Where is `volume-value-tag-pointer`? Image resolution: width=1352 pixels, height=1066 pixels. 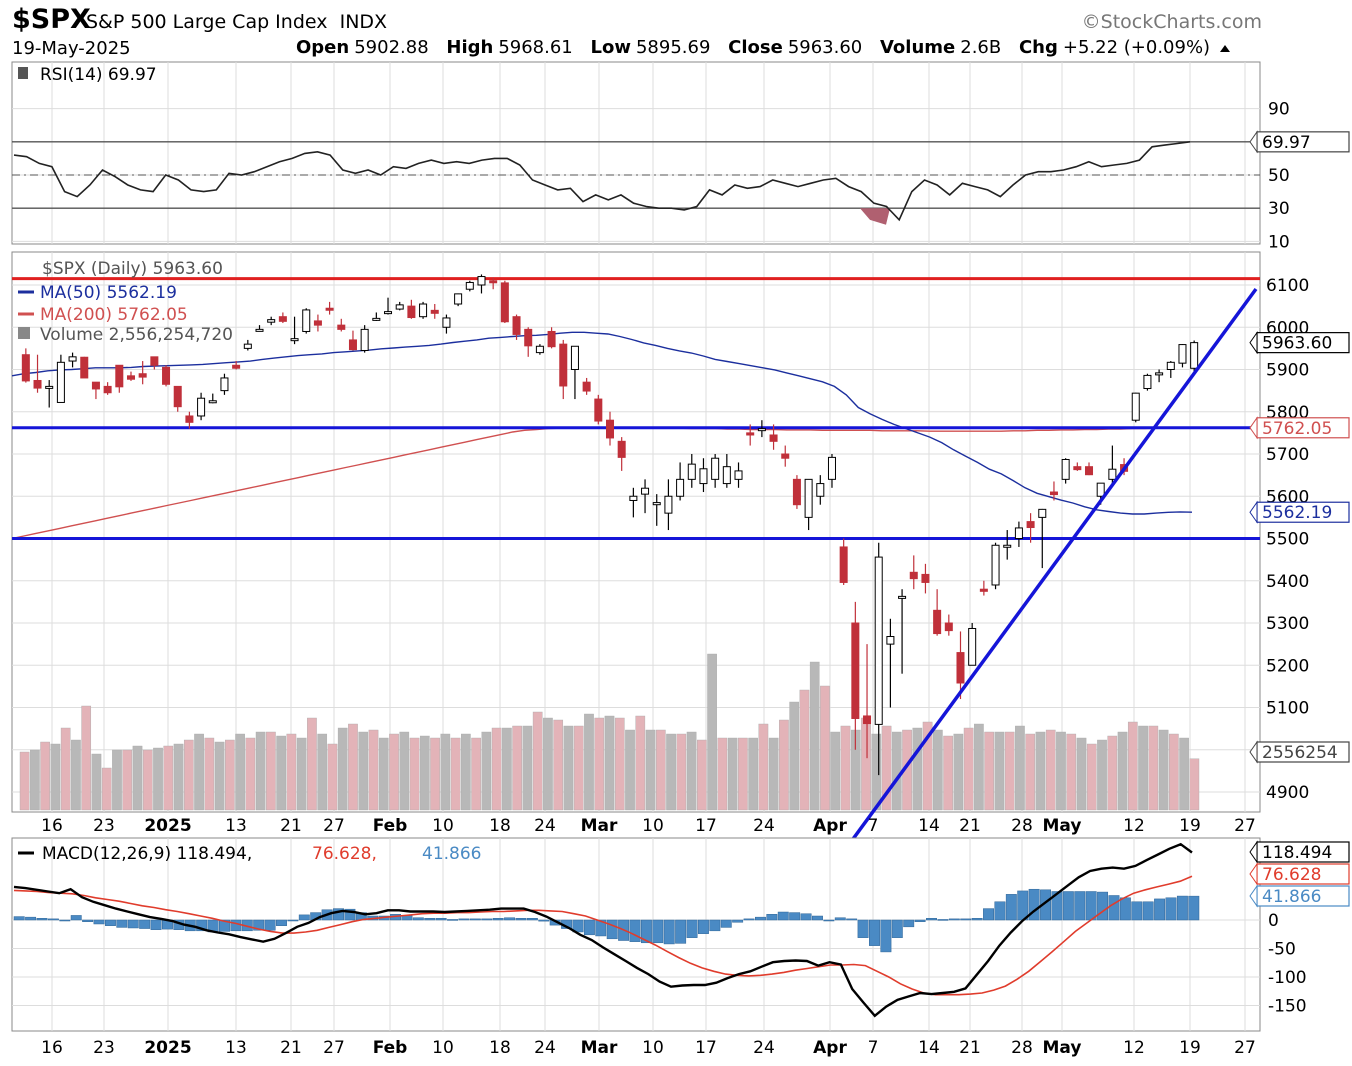
volume-value-tag-pointer is located at coordinates (1253, 752).